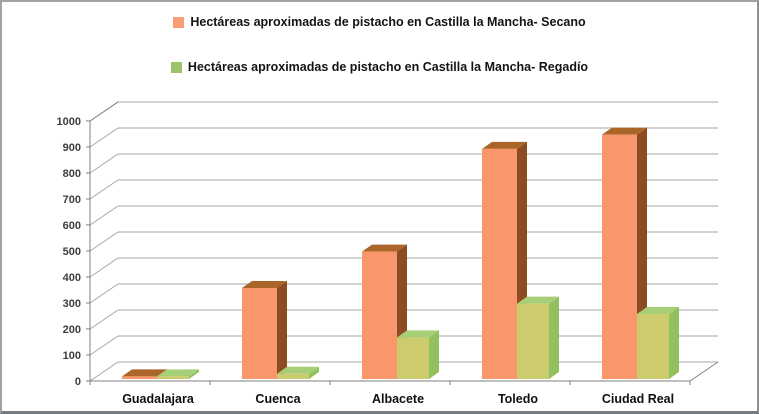 The height and width of the screenshot is (414, 759). Describe the element at coordinates (78, 382) in the screenshot. I see `y-axis-label-0: 0` at that location.